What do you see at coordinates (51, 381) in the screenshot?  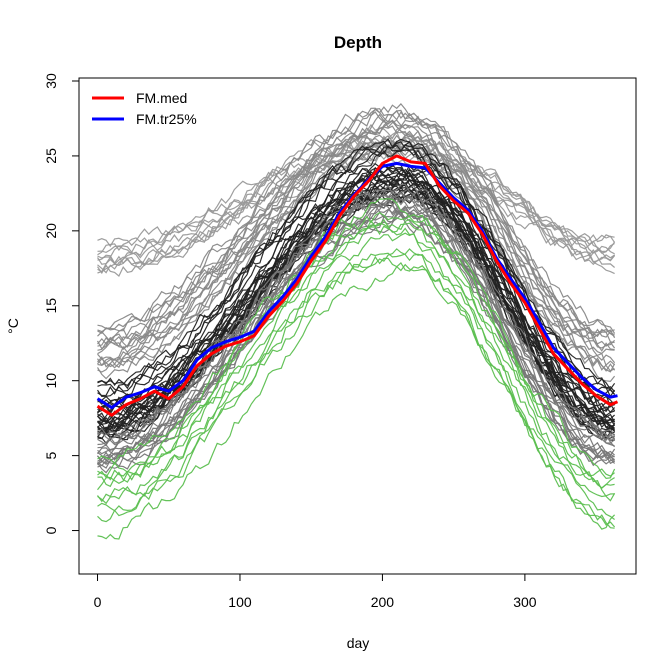 I see `y-tick-label: 10` at bounding box center [51, 381].